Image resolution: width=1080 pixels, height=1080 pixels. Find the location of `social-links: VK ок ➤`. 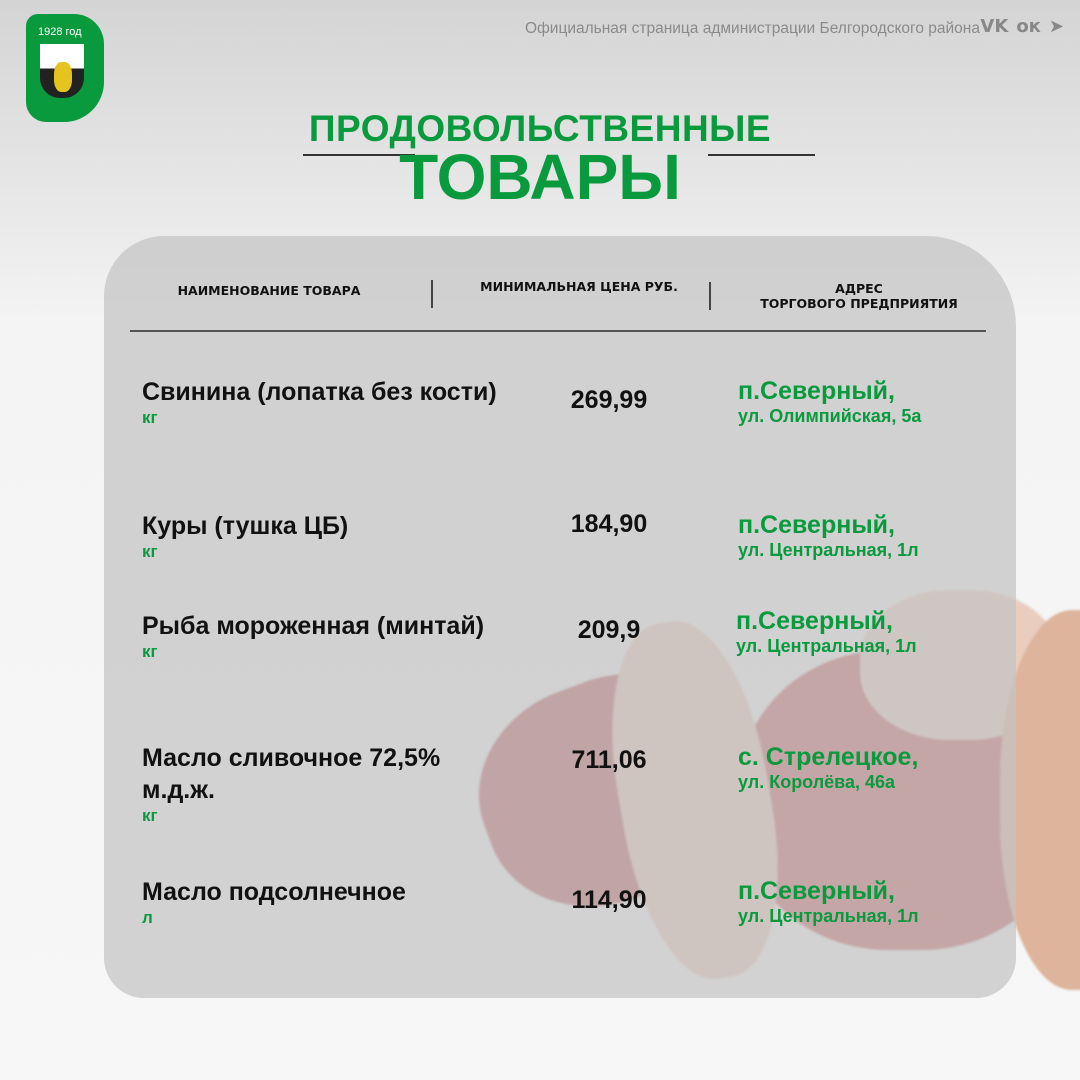

social-links: VK ок ➤ is located at coordinates (1022, 26).